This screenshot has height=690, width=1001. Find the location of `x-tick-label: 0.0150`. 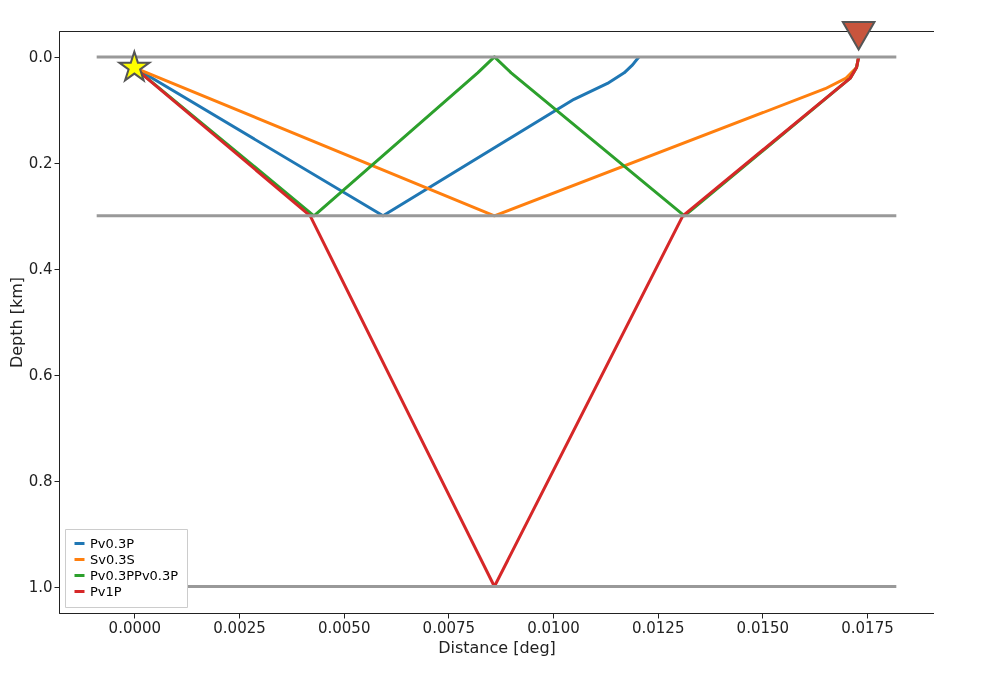

x-tick-label: 0.0150 is located at coordinates (763, 627).